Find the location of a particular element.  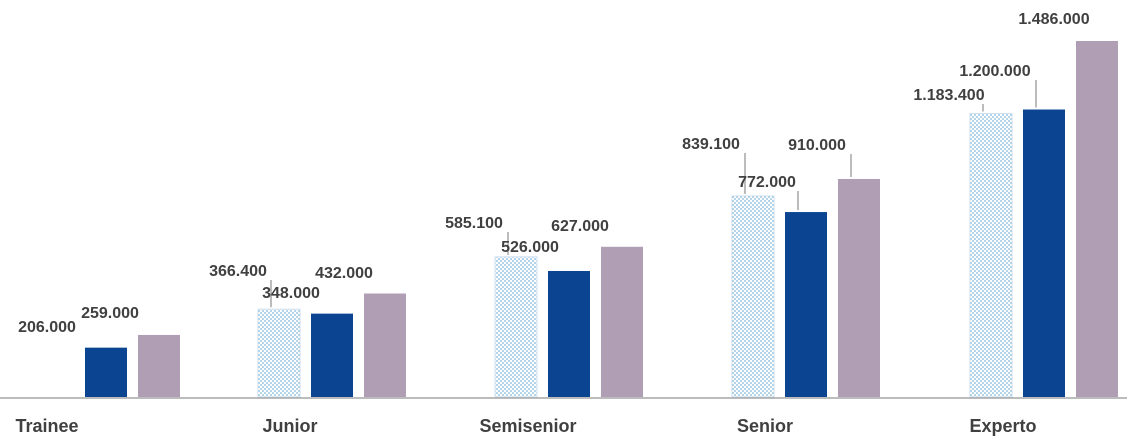

x-tick-label: Trainee is located at coordinates (46, 426).